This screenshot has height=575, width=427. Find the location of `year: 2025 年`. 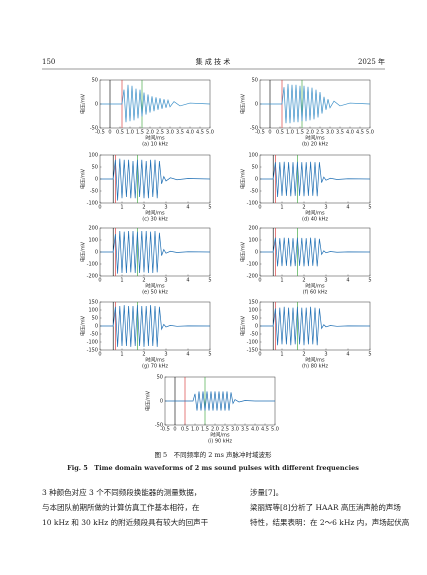

year: 2025 年 is located at coordinates (371, 61).